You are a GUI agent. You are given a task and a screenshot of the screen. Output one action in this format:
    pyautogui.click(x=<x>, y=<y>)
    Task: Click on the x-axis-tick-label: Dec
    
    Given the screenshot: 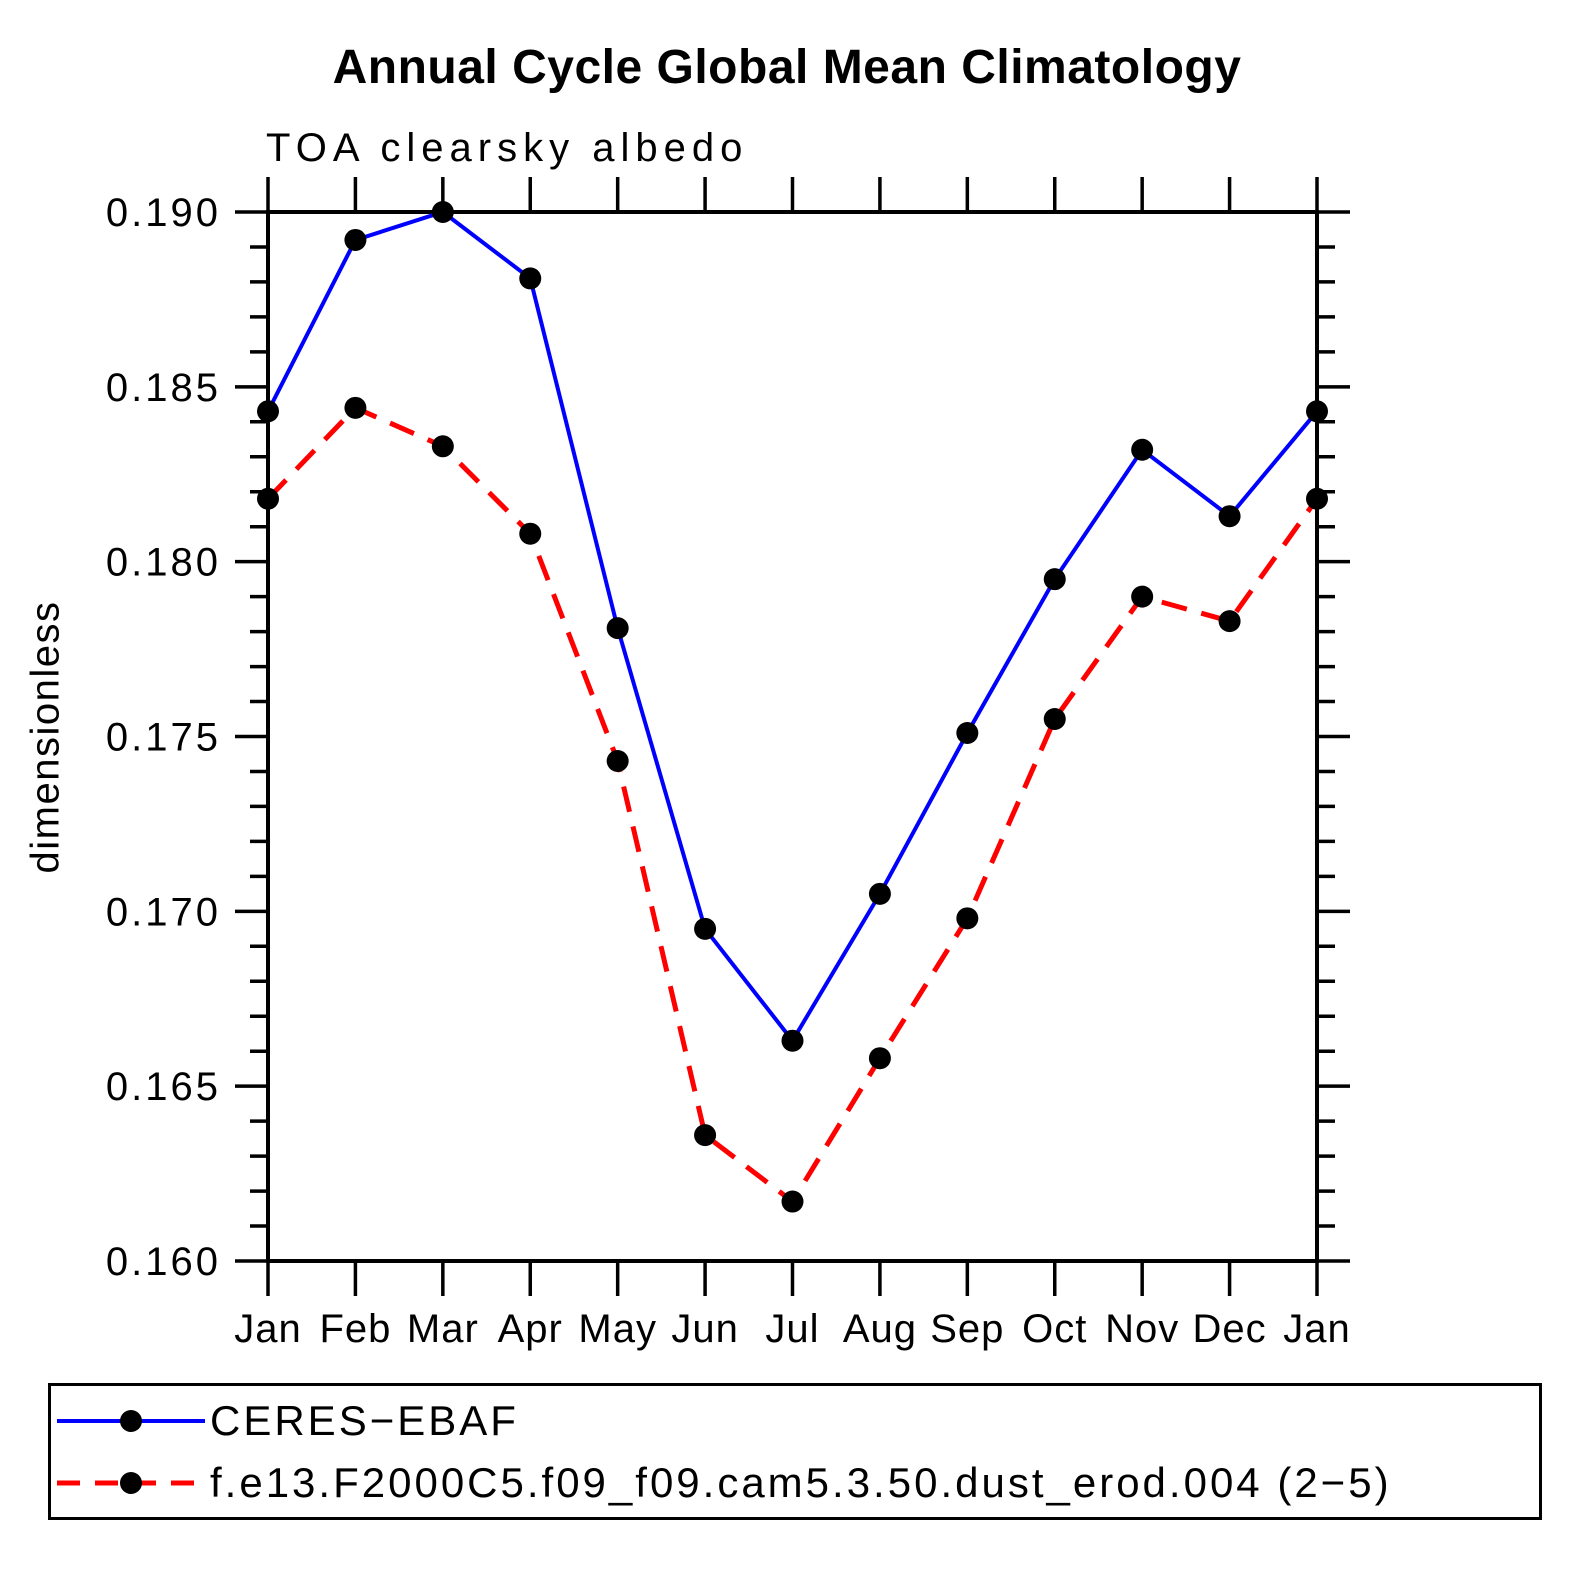 What is the action you would take?
    pyautogui.click(x=1230, y=1329)
    